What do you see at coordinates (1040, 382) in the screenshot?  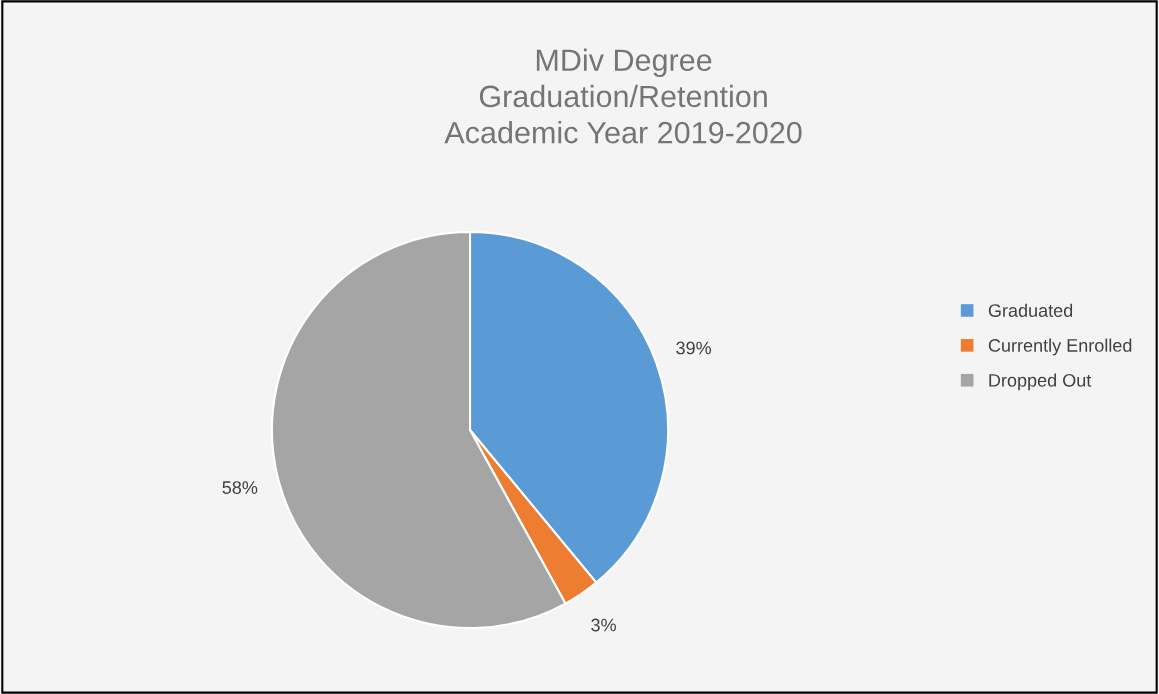 I see `legend-label: Dropped Out` at bounding box center [1040, 382].